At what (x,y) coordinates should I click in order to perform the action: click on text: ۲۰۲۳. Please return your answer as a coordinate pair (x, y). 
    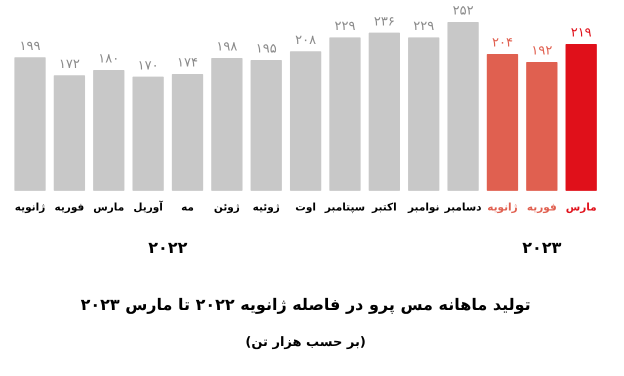
    Looking at the image, I should click on (542, 247).